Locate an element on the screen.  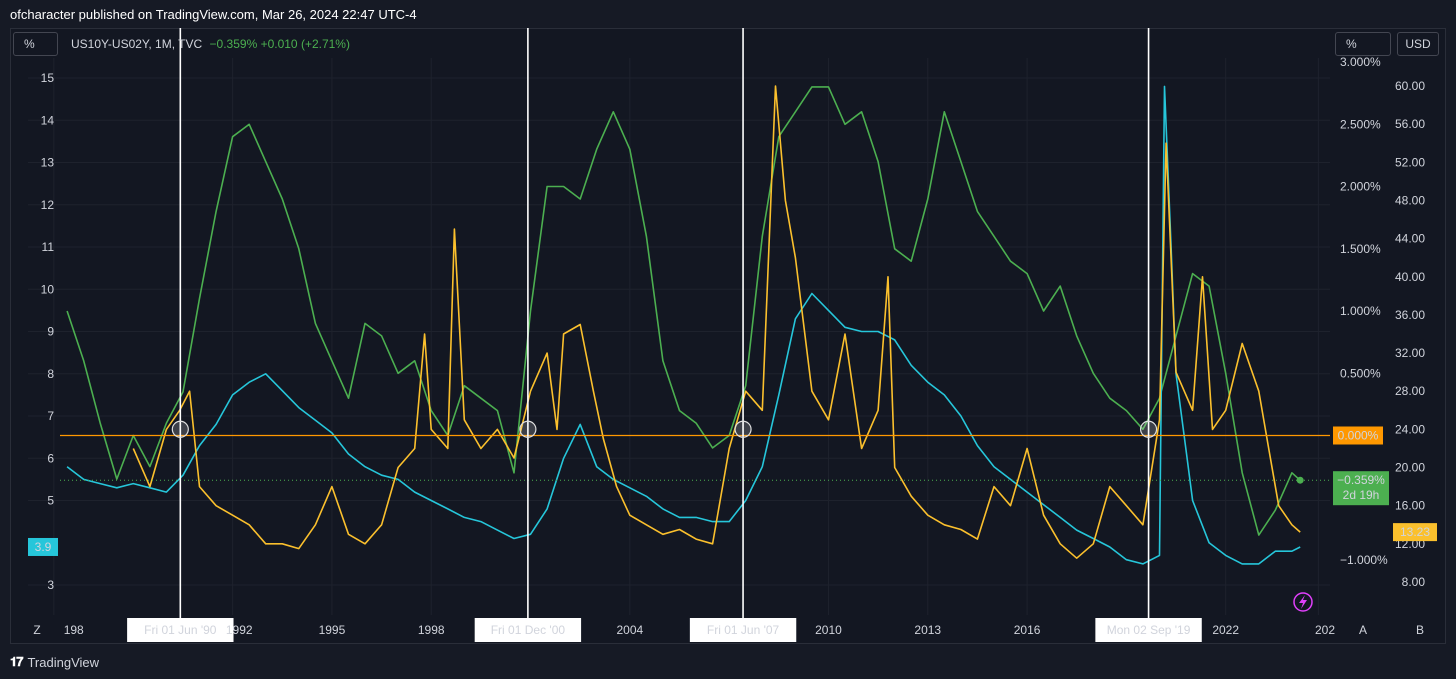
event-date-label-text: Fri 01 Dec '00 is located at coordinates (528, 630).